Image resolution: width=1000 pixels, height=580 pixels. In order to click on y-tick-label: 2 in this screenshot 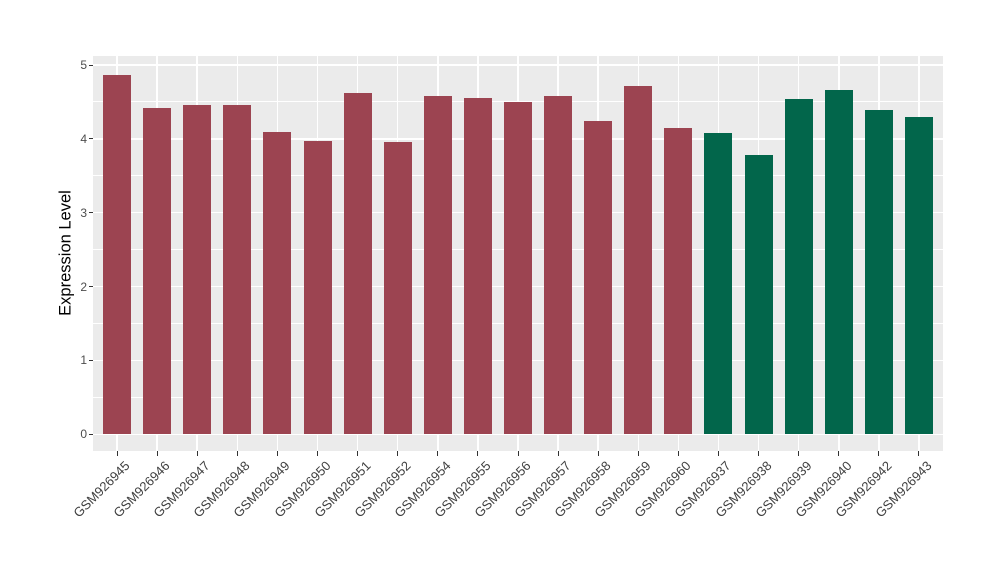, I will do `click(83, 286)`.